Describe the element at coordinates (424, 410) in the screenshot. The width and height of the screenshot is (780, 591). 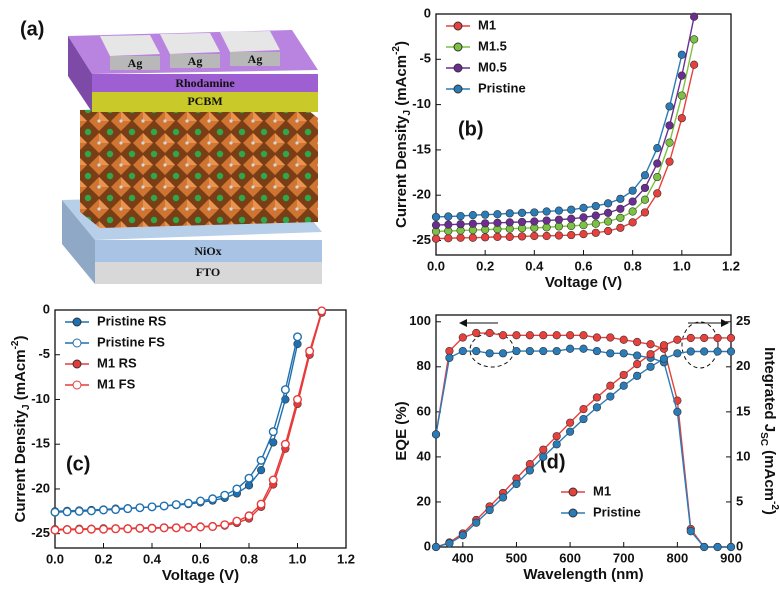
I see `y-tick-label: 60` at that location.